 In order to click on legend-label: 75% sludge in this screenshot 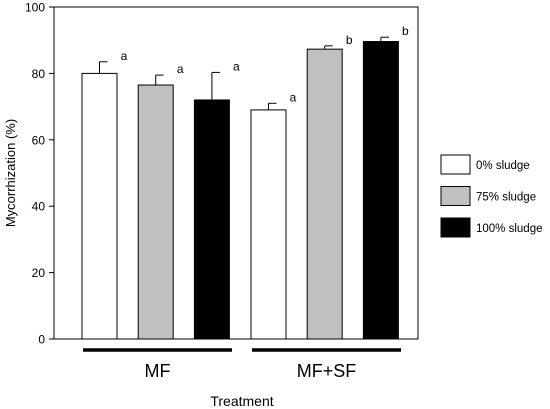, I will do `click(506, 198)`.